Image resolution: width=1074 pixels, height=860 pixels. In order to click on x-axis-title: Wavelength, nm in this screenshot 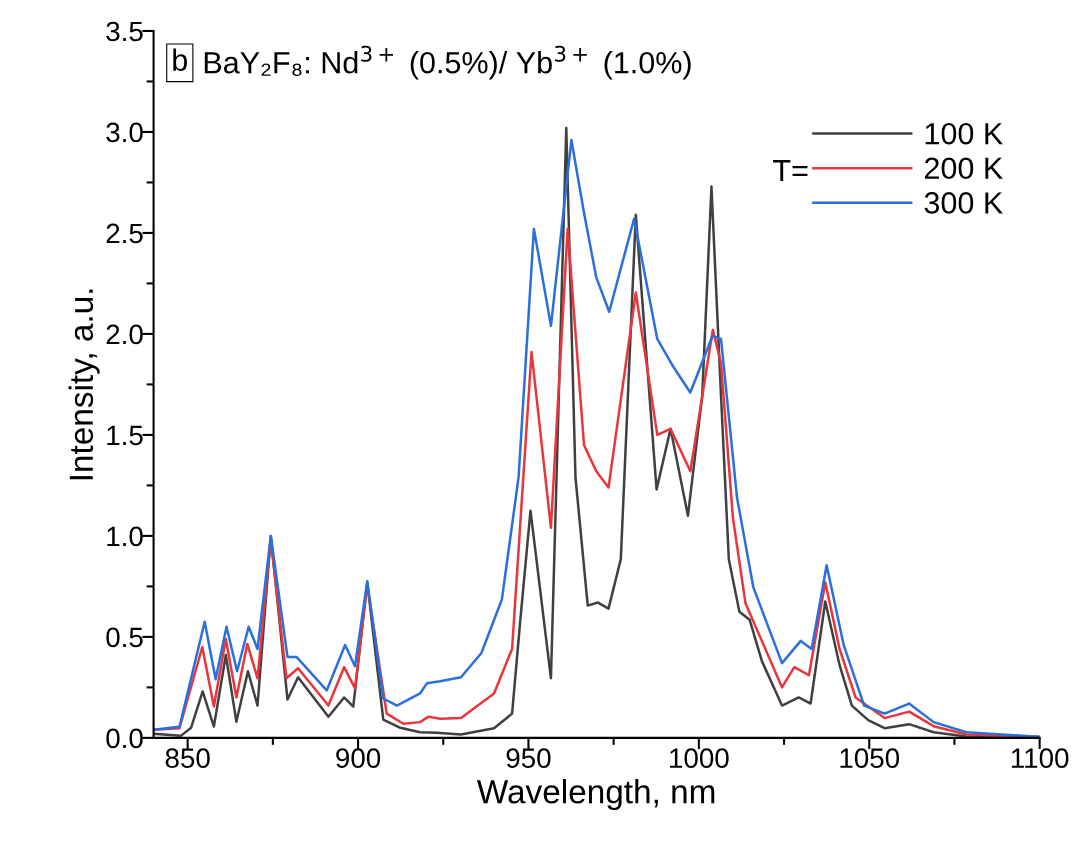, I will do `click(595, 795)`.